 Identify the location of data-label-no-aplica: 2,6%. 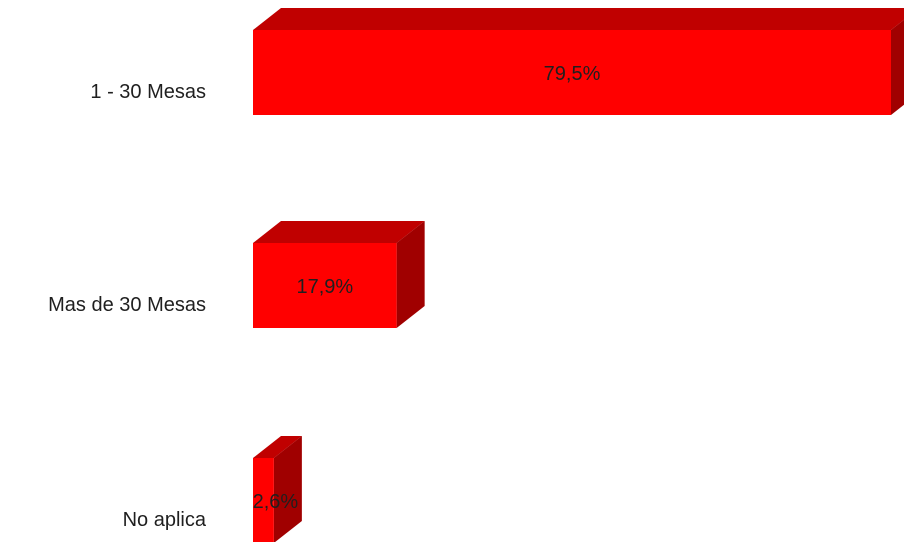
(276, 502).